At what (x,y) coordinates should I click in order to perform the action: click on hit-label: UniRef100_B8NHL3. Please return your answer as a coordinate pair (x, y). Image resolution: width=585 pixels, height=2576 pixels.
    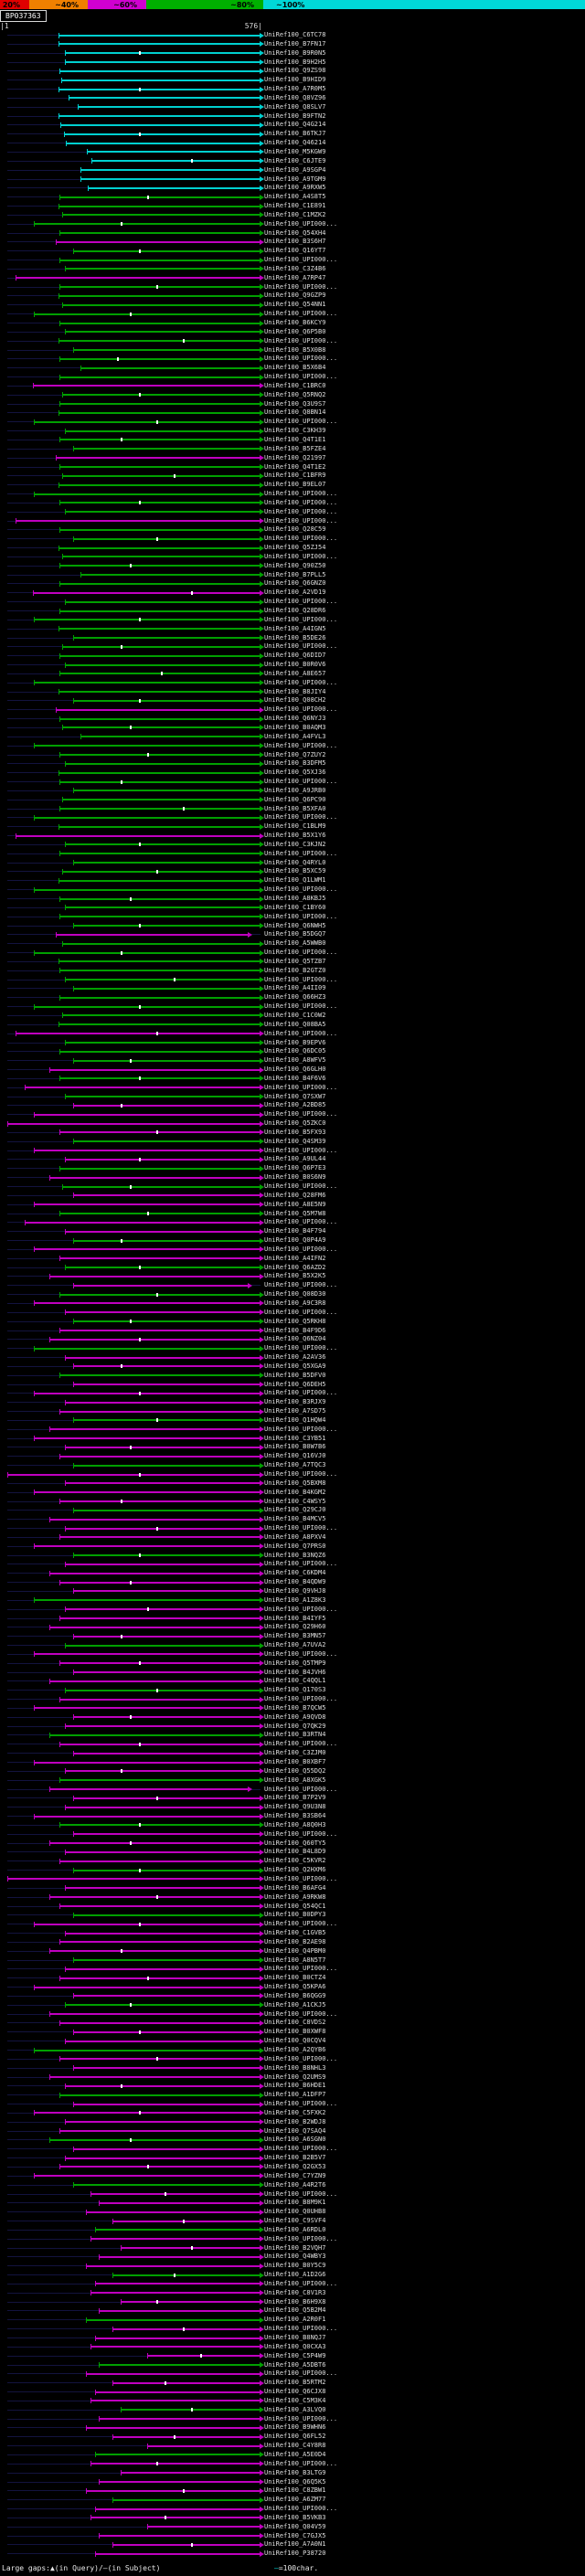
    Looking at the image, I should click on (295, 2067).